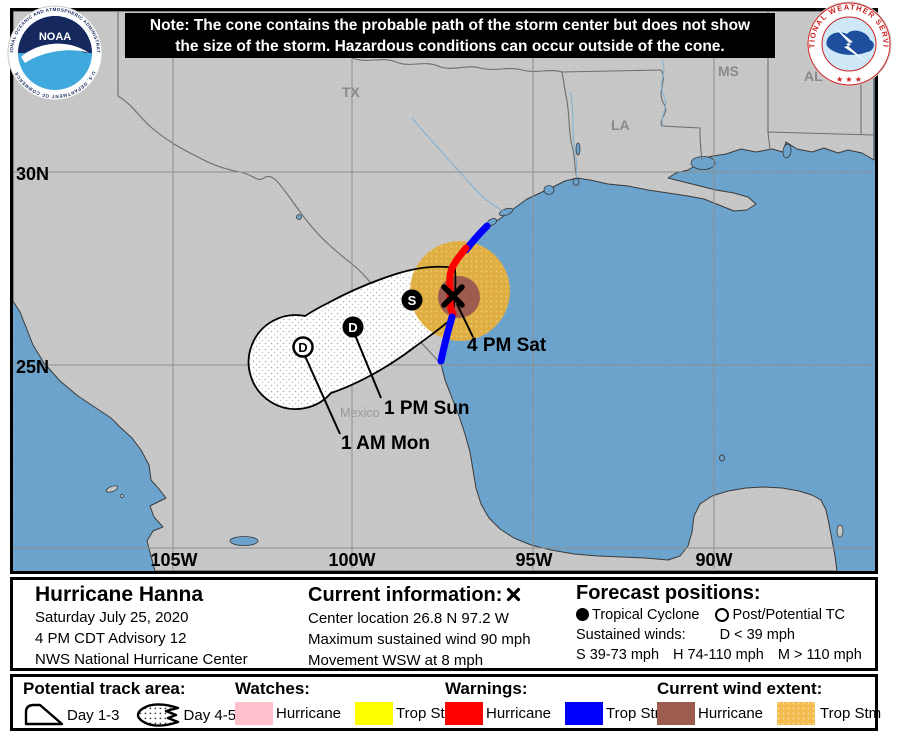 The height and width of the screenshot is (736, 897). I want to click on forecast-point-d-sun: D, so click(353, 327).